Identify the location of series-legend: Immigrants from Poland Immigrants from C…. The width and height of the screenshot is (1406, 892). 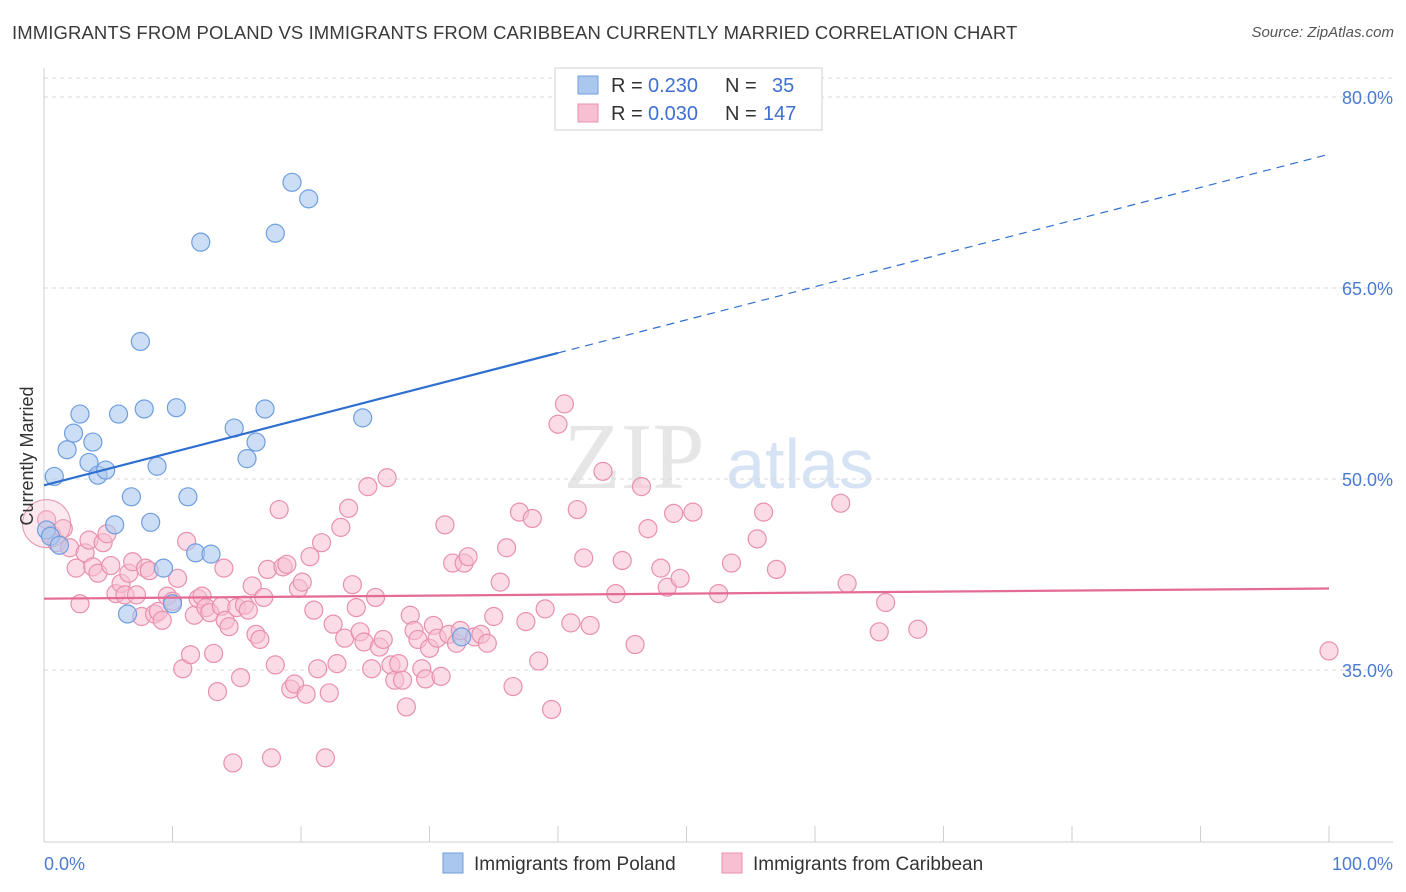
(712, 863).